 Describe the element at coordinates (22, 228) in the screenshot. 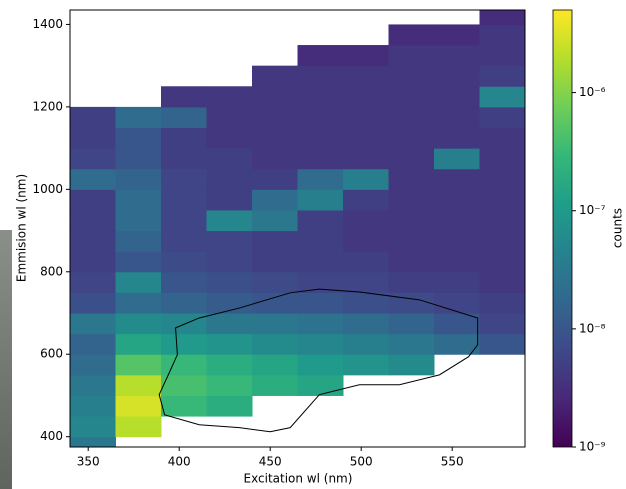

I see `y-axis-label: Emmision wl (nm)` at that location.